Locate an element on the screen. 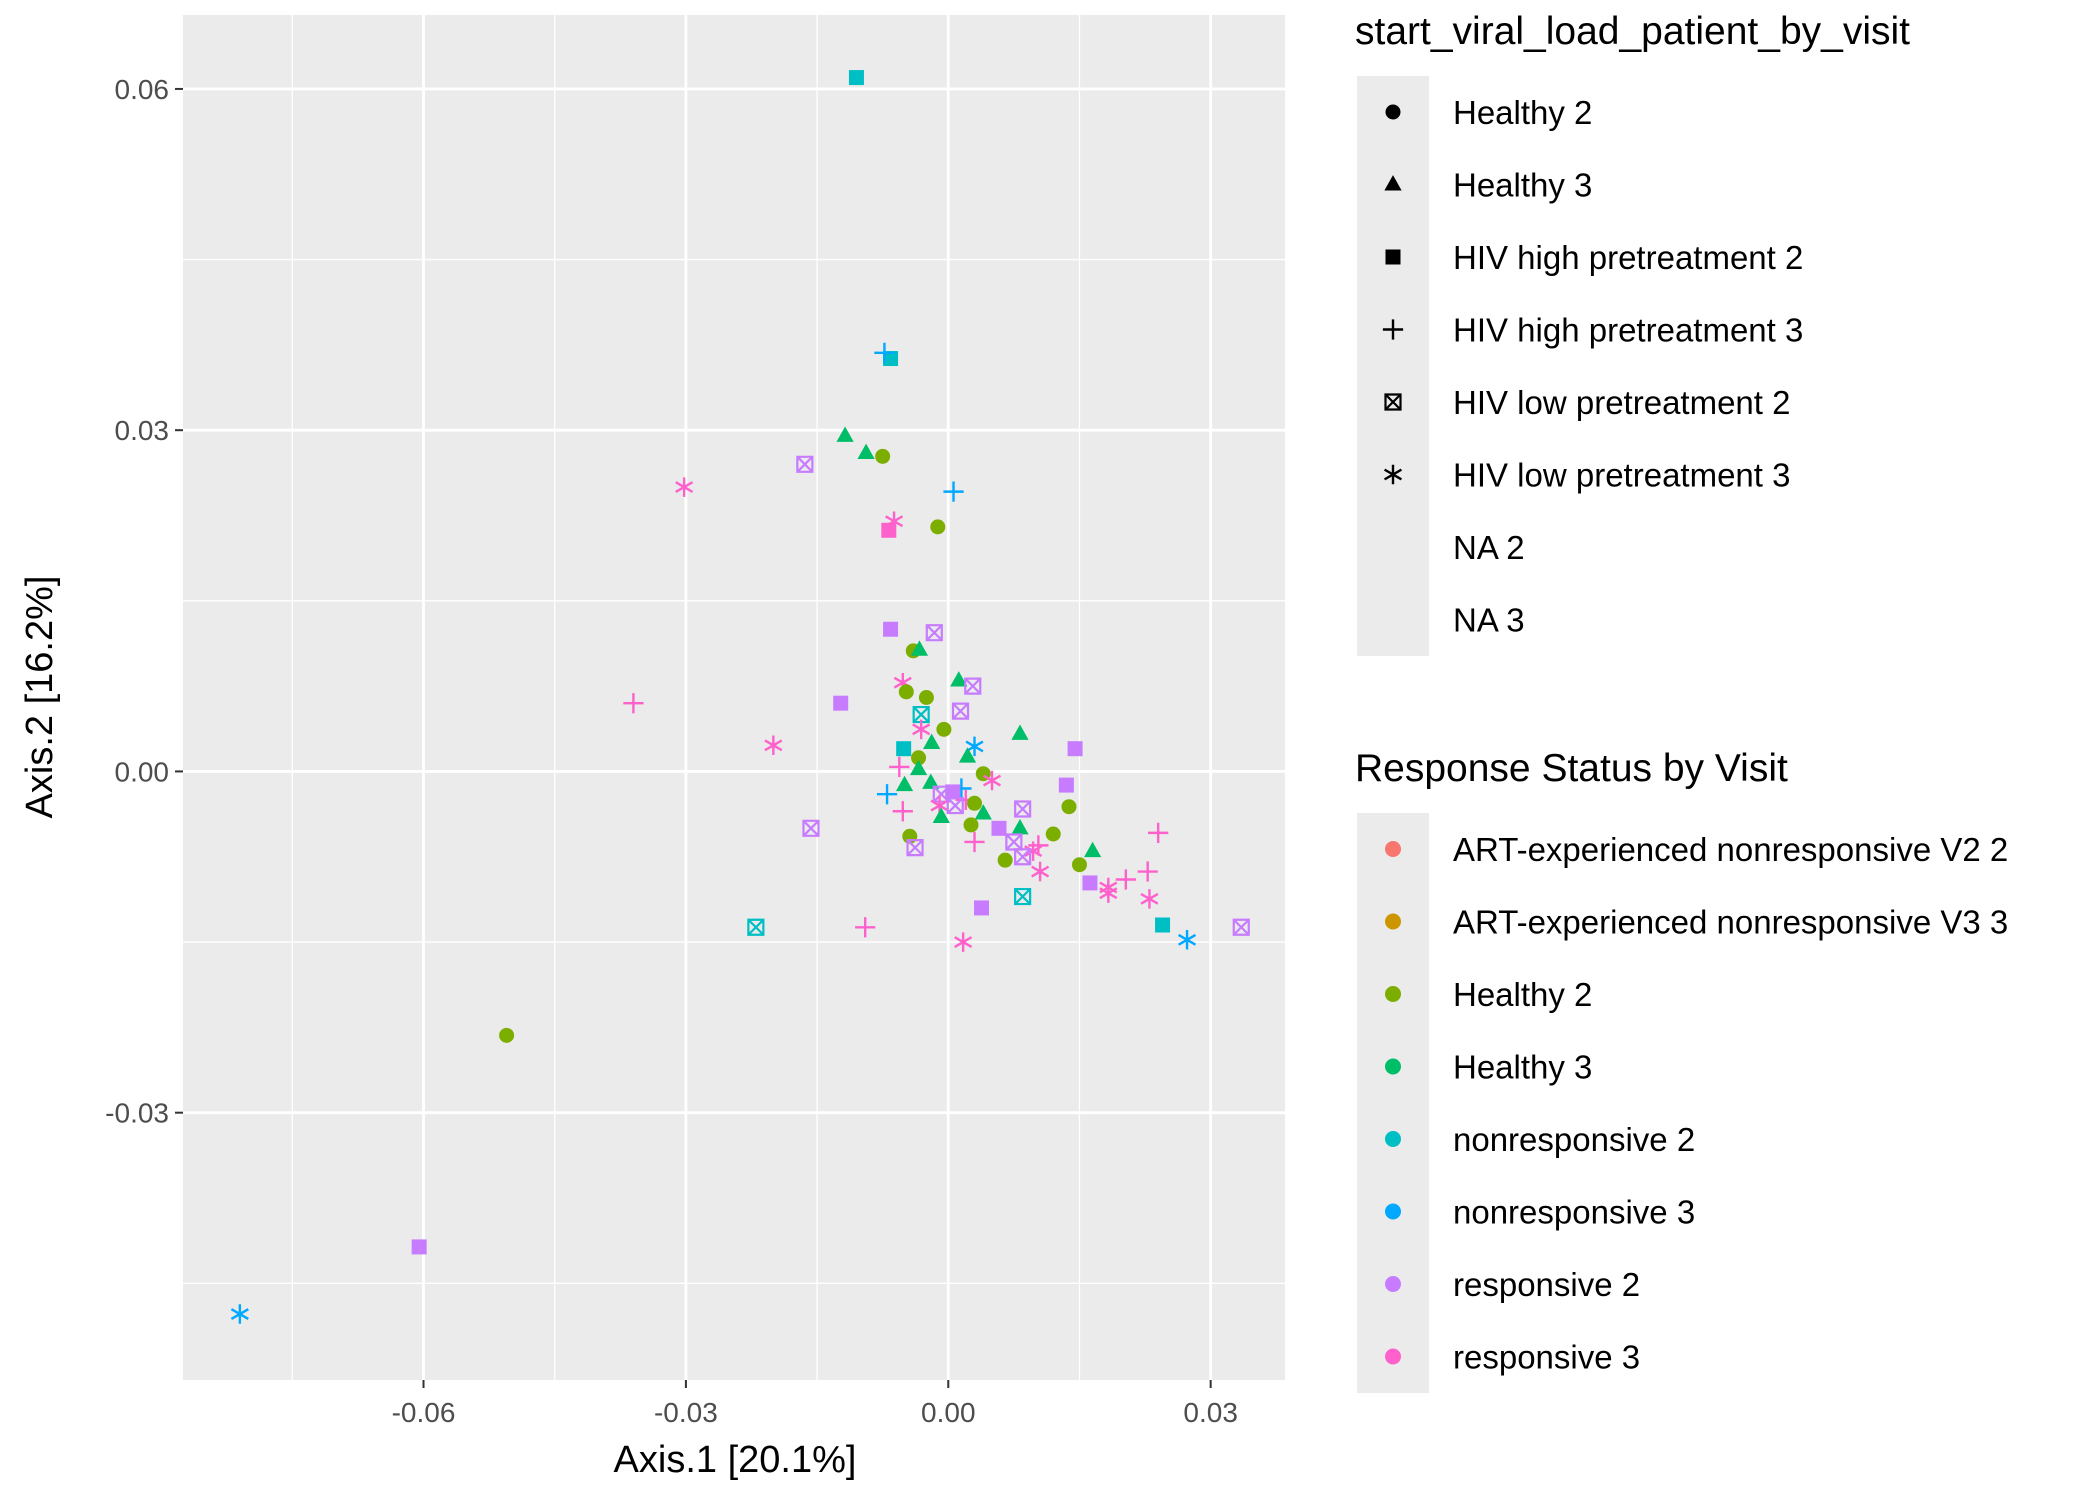 The image size is (2100, 1500). color-legend-keys-background is located at coordinates (1393, 1103).